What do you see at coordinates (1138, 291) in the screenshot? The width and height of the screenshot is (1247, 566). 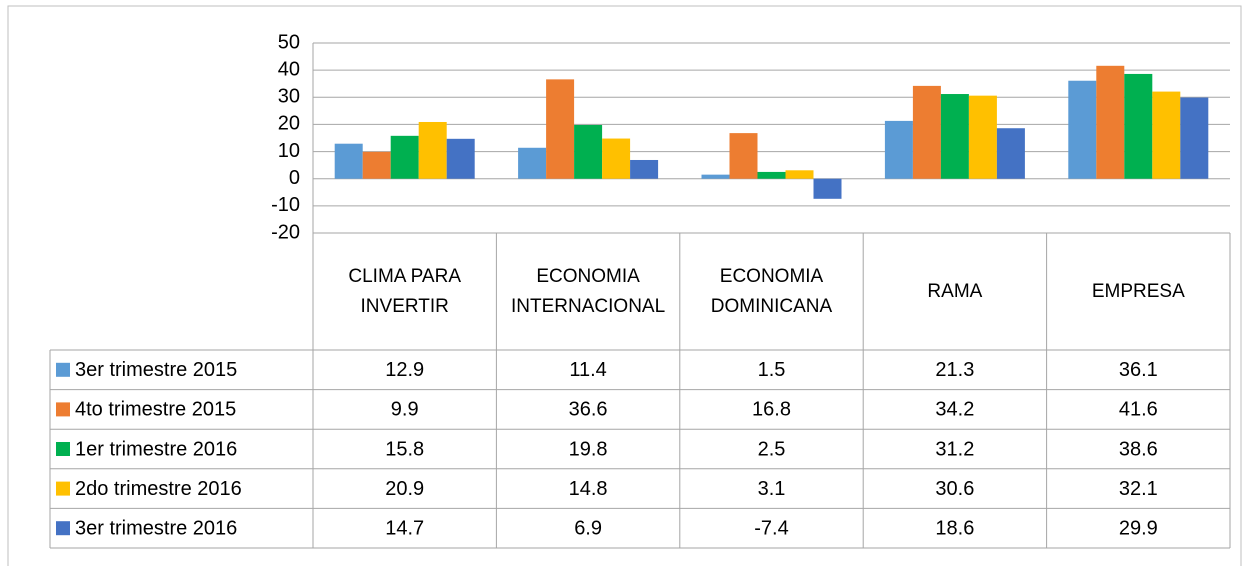 I see `category-label: EMPRESA` at bounding box center [1138, 291].